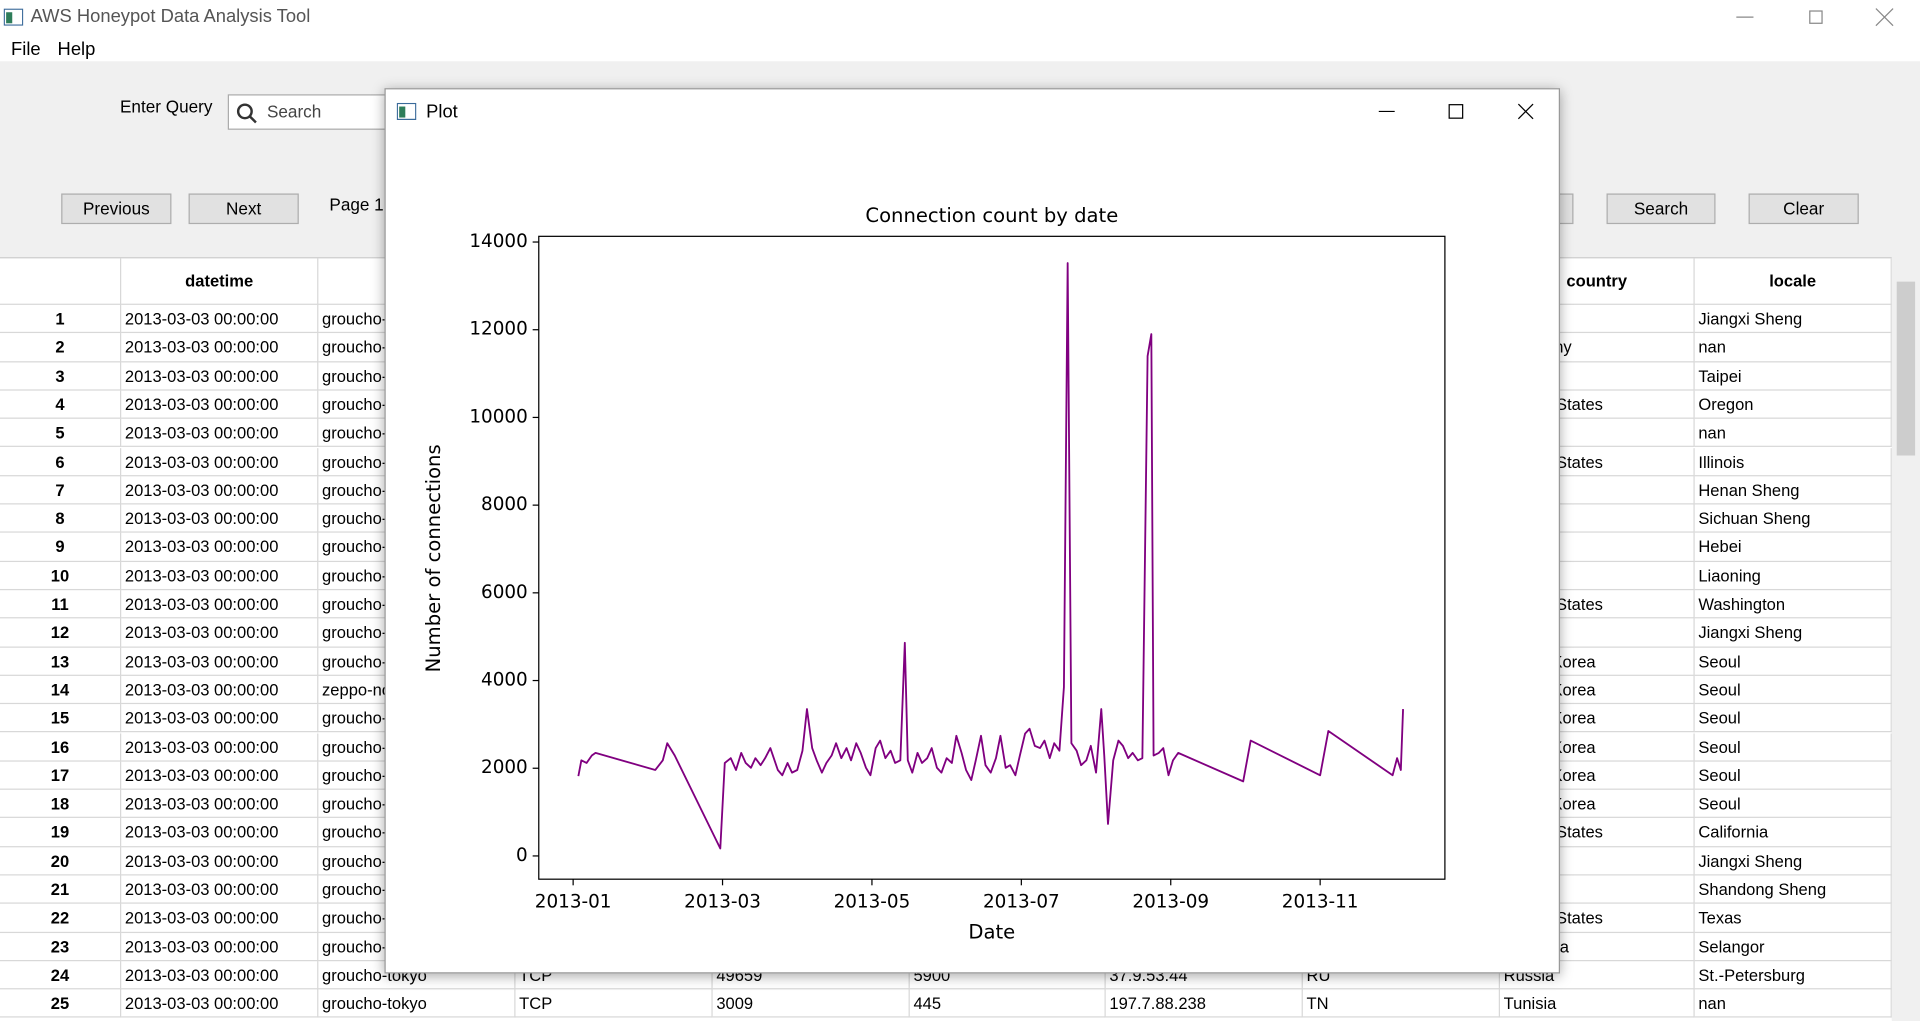 The image size is (1920, 1021). What do you see at coordinates (220, 281) in the screenshot?
I see `column-header: datetime` at bounding box center [220, 281].